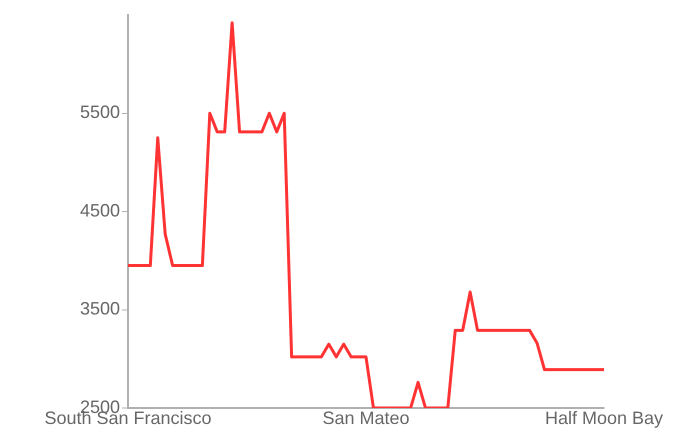 The height and width of the screenshot is (446, 690). What do you see at coordinates (100, 112) in the screenshot?
I see `y-tick-label: 5500` at bounding box center [100, 112].